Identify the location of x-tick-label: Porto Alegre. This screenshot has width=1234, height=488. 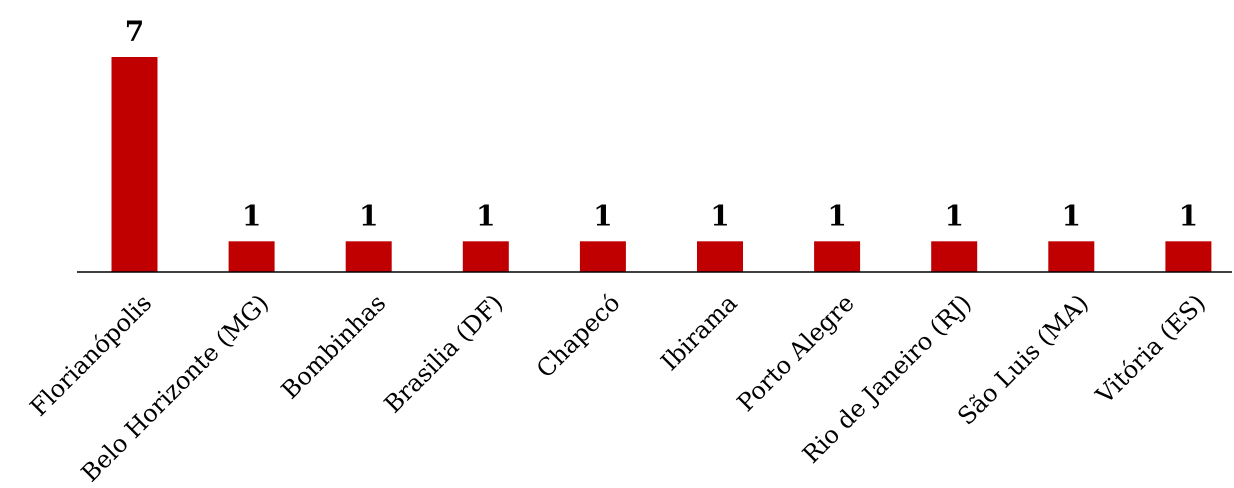
(796, 353).